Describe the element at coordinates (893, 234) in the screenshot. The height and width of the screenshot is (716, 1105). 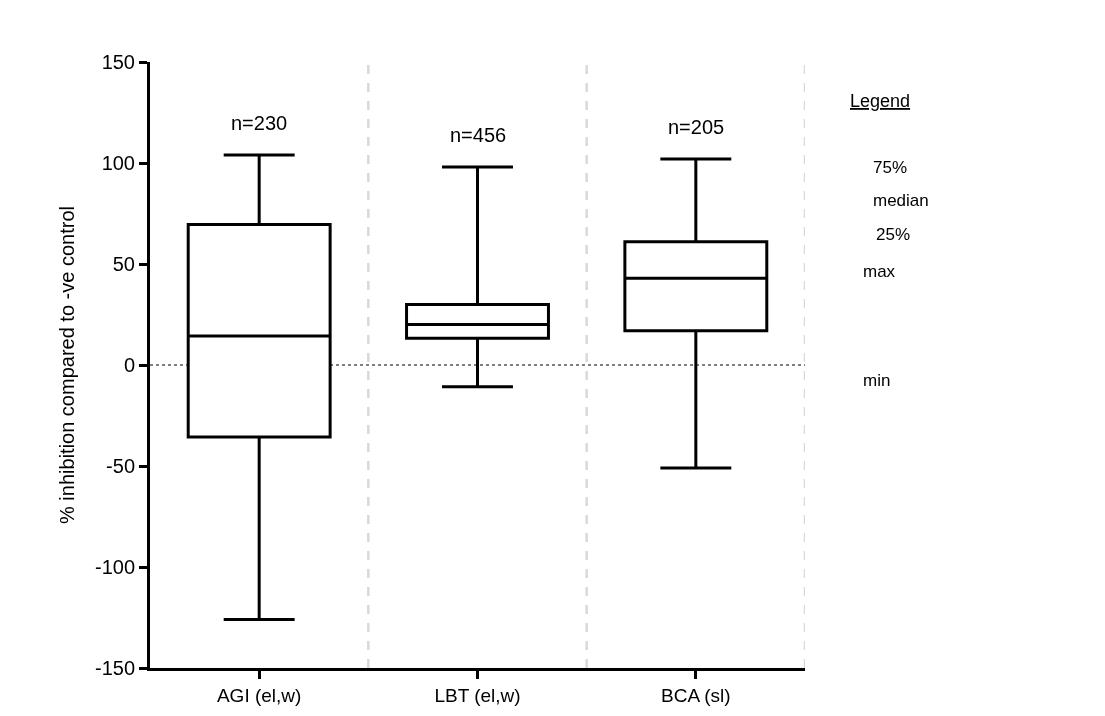
I see `text: 25%` at that location.